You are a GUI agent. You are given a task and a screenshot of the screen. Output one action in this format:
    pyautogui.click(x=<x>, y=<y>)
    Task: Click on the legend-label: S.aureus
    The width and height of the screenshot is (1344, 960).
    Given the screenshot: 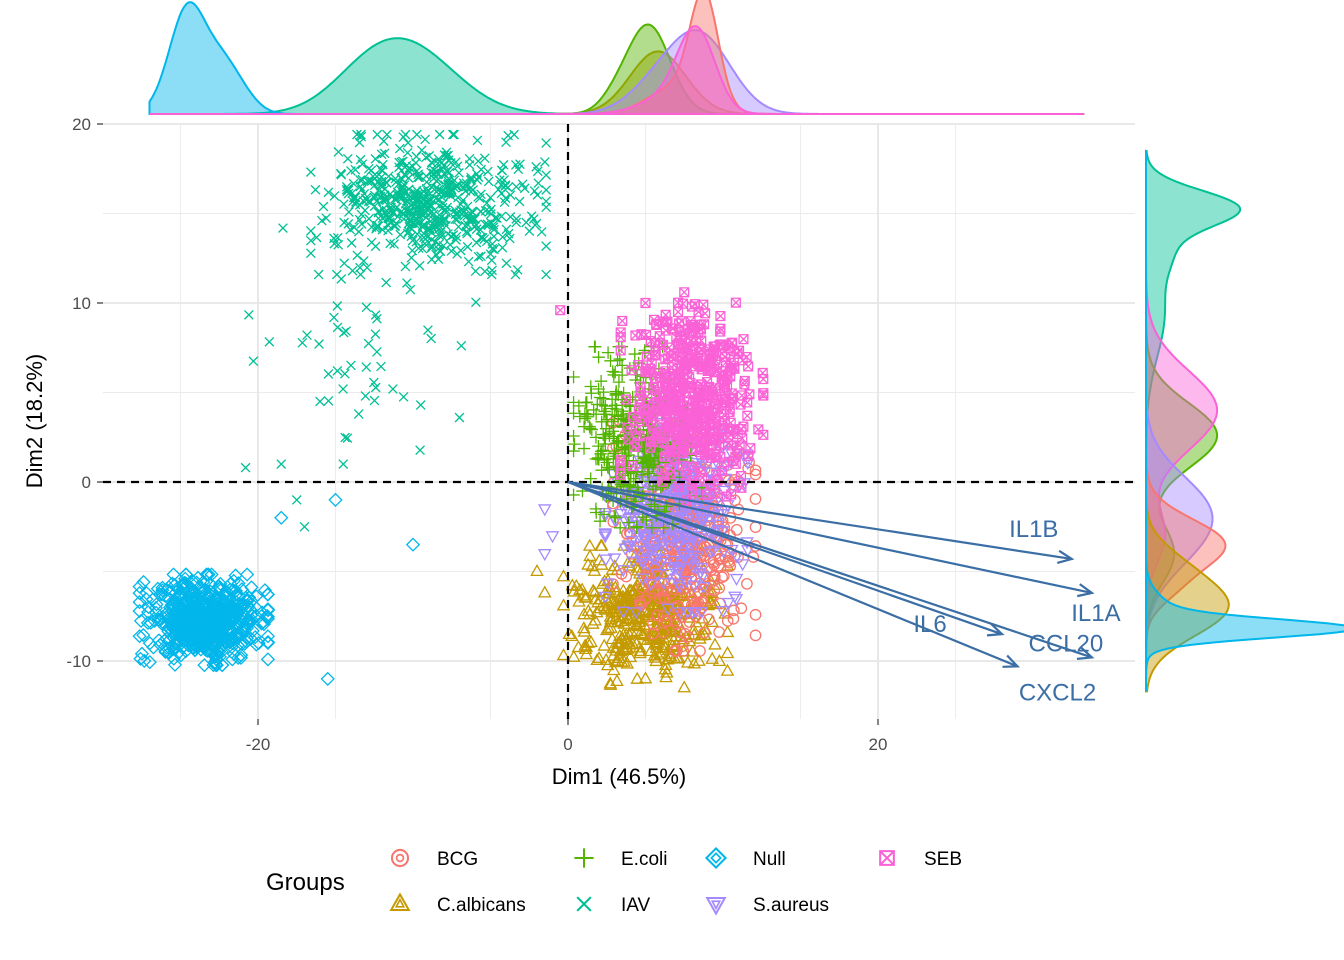 What is the action you would take?
    pyautogui.click(x=791, y=905)
    